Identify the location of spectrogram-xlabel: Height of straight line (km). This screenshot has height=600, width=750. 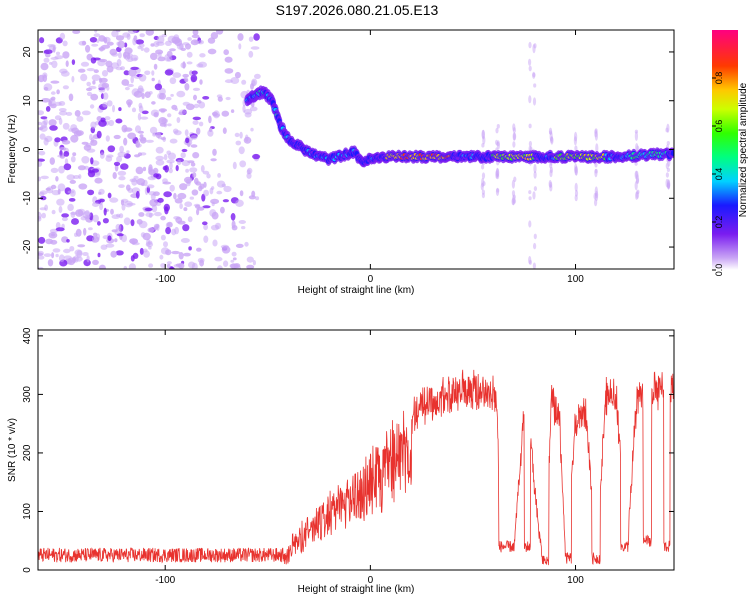
(356, 290).